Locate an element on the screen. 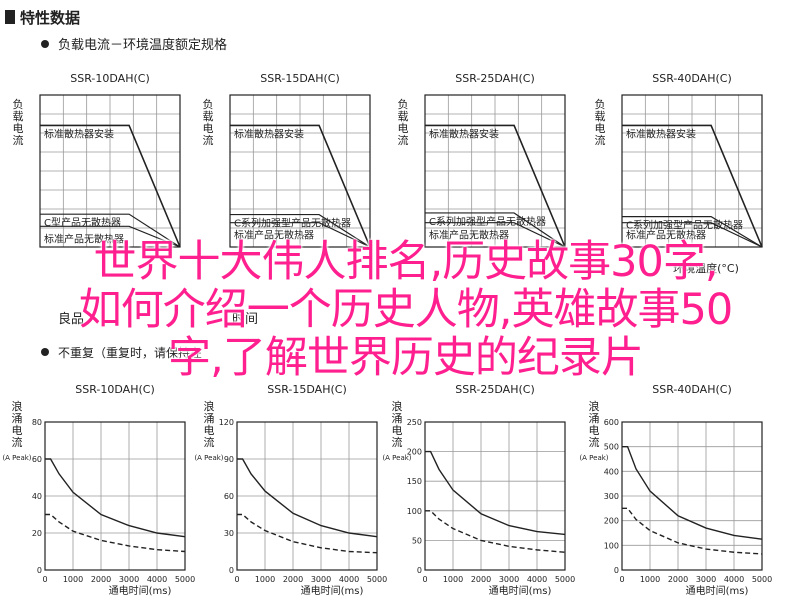 The image size is (811, 600). y-tick-label: 20 is located at coordinates (37, 533).